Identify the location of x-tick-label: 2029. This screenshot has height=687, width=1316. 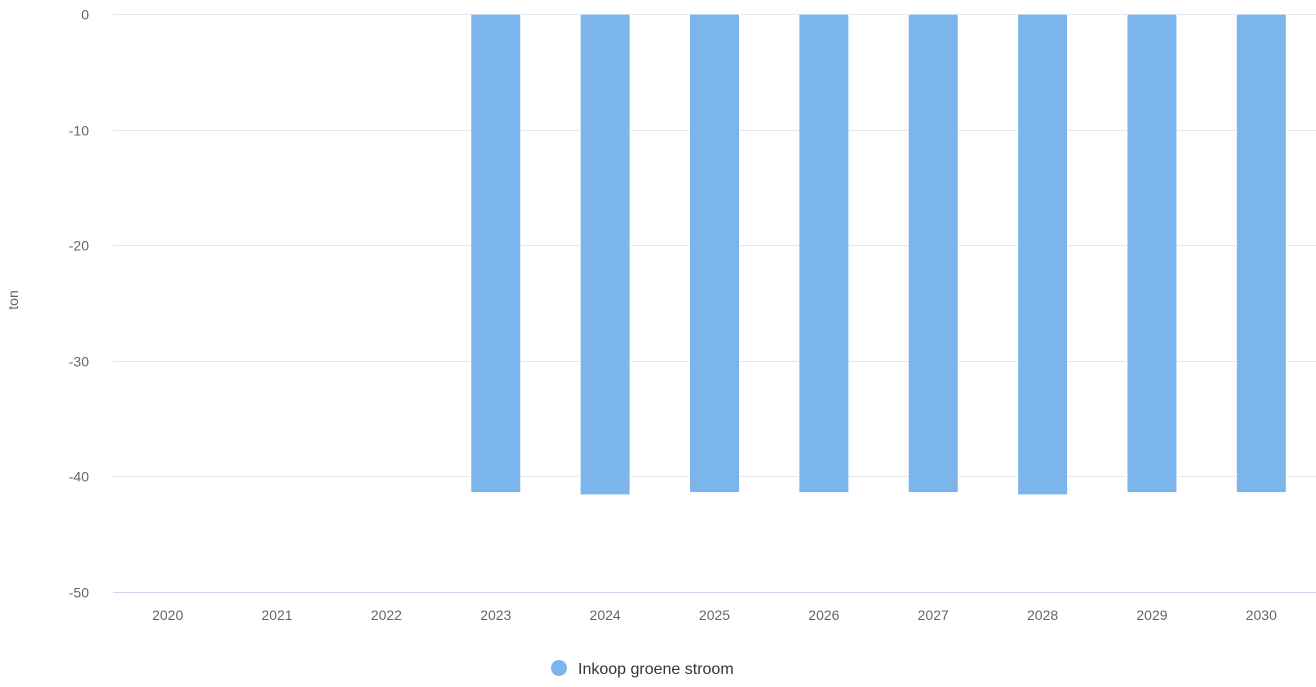
(1151, 615).